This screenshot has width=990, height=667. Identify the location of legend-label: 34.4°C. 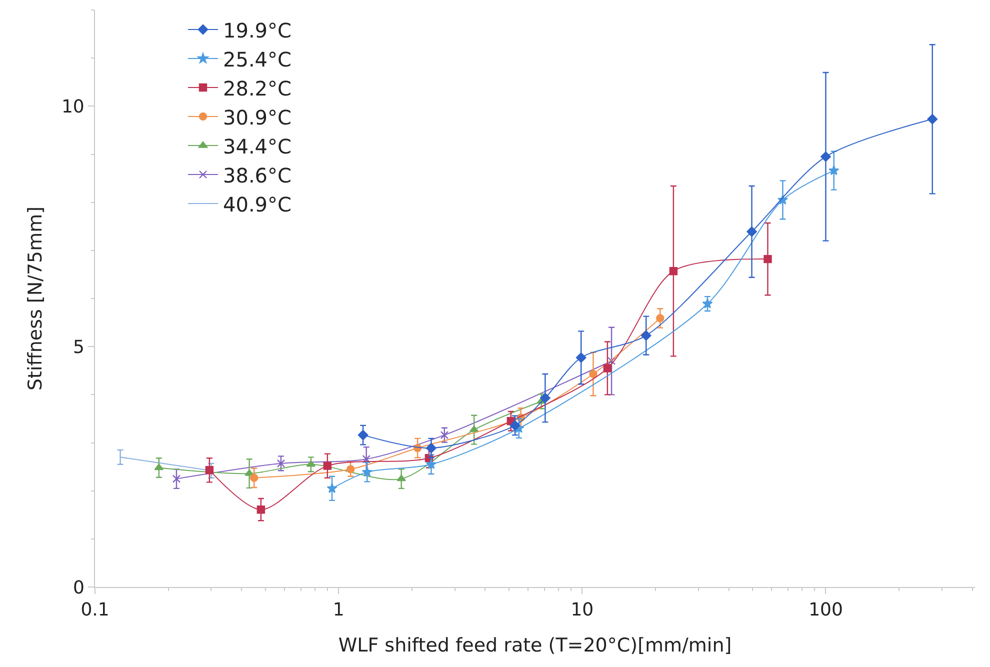
(257, 146).